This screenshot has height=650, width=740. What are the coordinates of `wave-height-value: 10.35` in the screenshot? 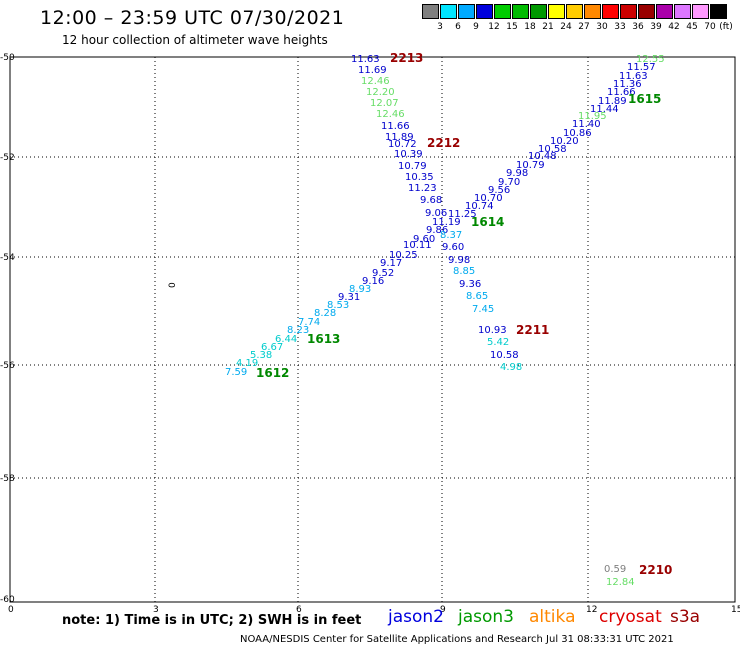 It's located at (419, 177).